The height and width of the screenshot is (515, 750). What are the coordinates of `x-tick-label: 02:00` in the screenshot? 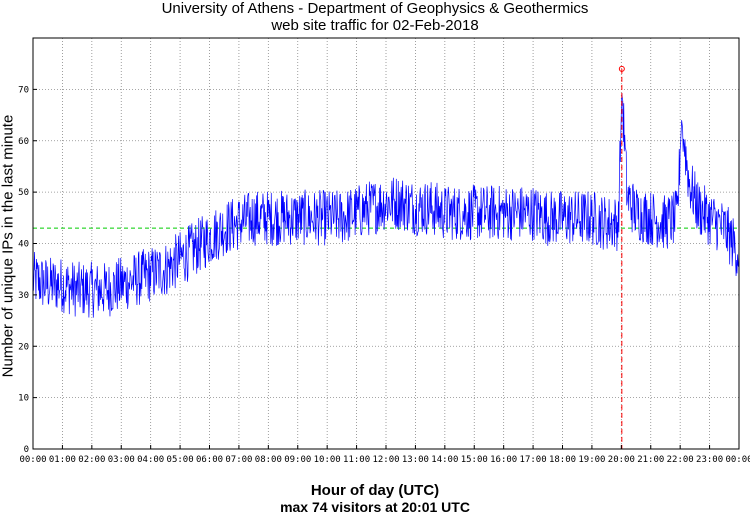 It's located at (91, 460).